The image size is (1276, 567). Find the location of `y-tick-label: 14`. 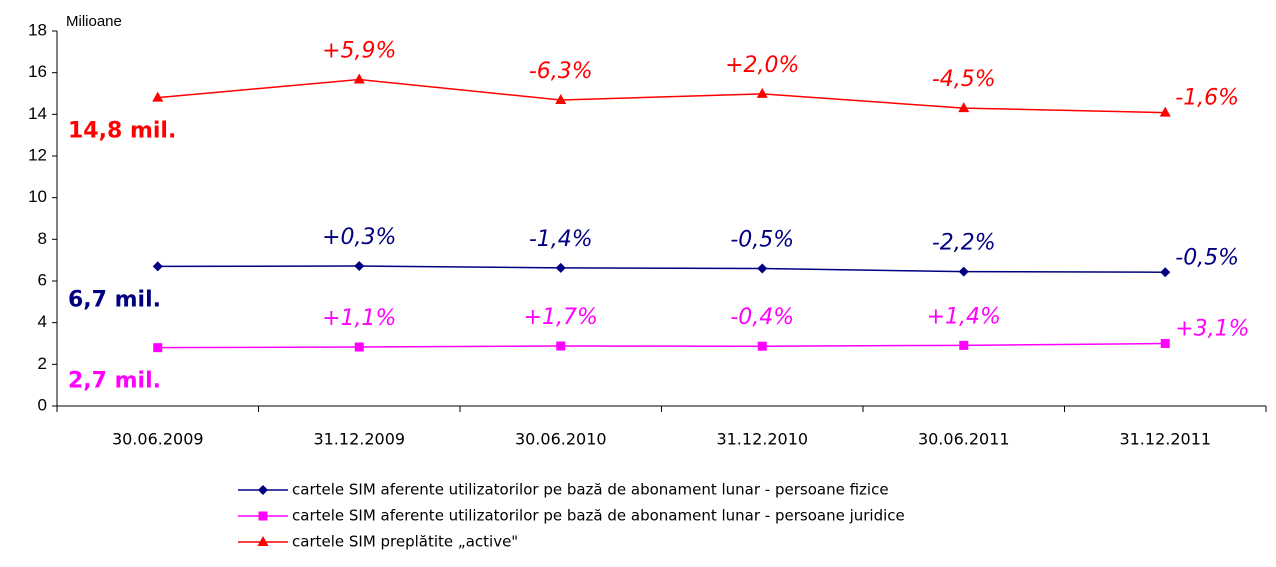

y-tick-label: 14 is located at coordinates (37, 113).